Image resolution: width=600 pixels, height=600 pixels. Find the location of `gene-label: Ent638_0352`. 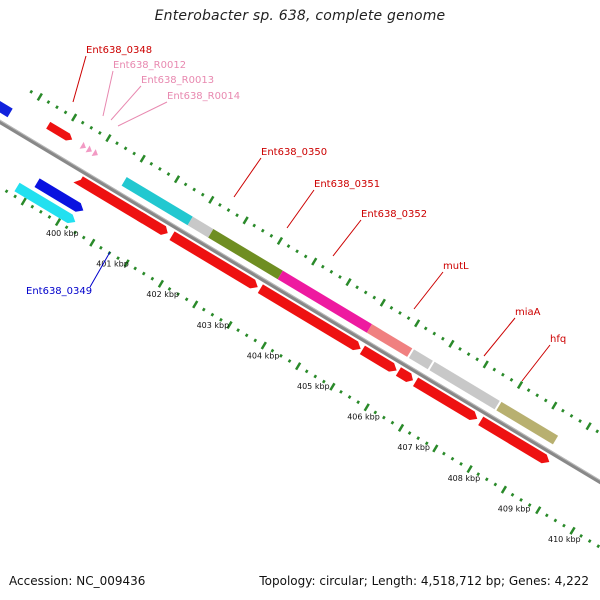

gene-label: Ent638_0352 is located at coordinates (394, 214).